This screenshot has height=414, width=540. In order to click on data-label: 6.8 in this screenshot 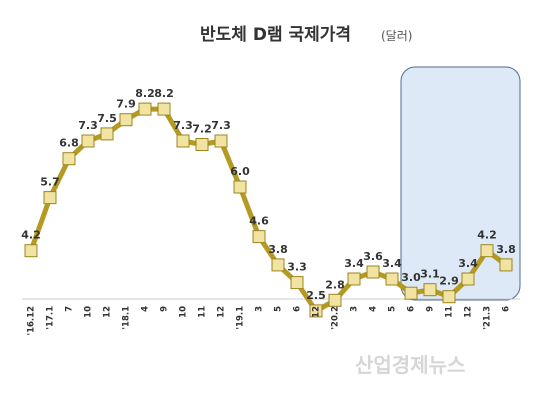, I will do `click(69, 143)`.